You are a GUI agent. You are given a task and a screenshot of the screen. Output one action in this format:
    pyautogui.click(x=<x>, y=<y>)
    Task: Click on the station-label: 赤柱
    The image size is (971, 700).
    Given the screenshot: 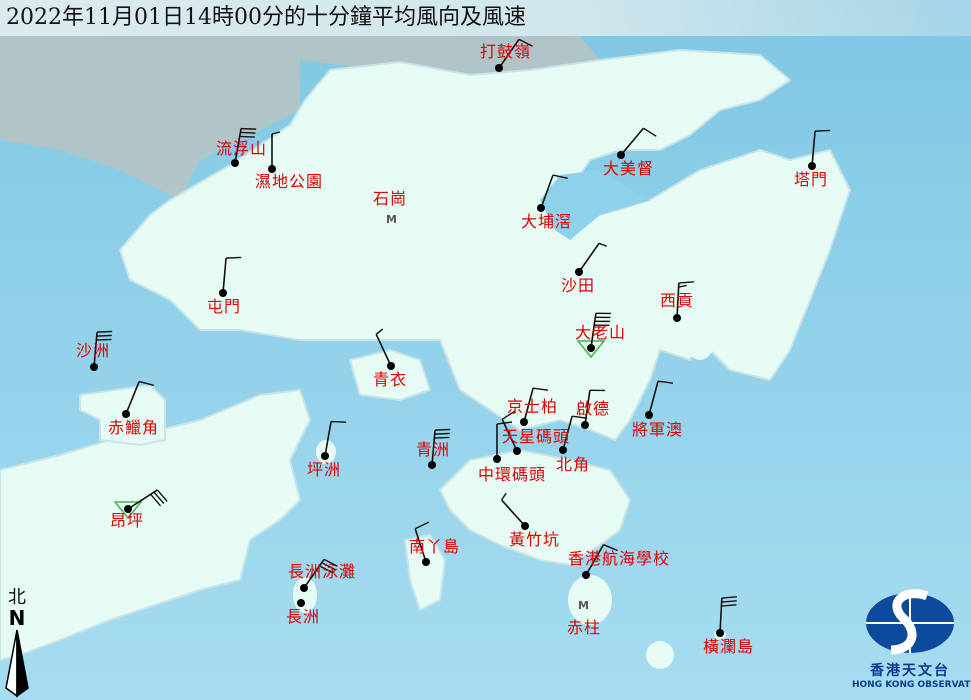 What is the action you would take?
    pyautogui.click(x=584, y=627)
    